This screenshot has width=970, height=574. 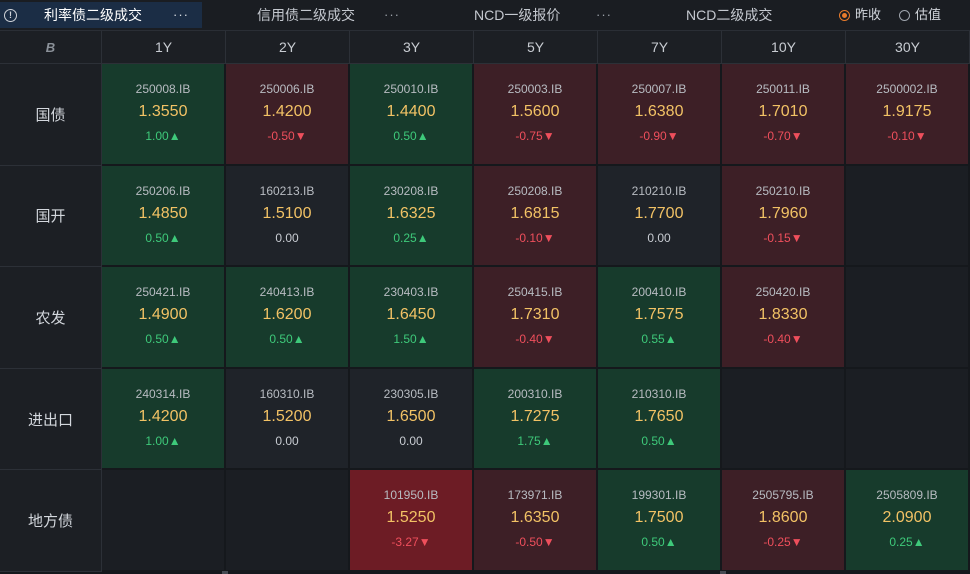 I want to click on quote-cell: 2505795.IB 1.8600 -0.25▼, so click(x=784, y=521).